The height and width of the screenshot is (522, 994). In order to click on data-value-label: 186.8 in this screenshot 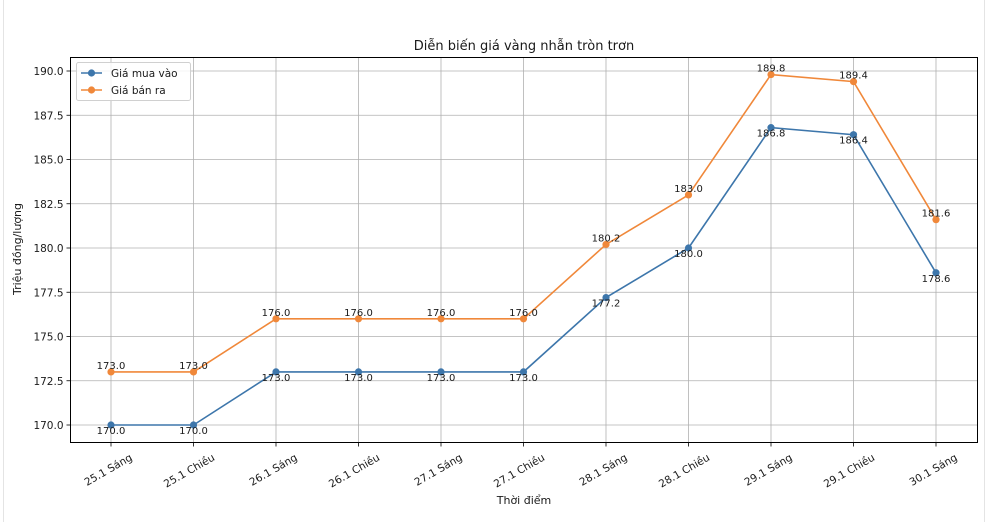, I will do `click(771, 134)`.